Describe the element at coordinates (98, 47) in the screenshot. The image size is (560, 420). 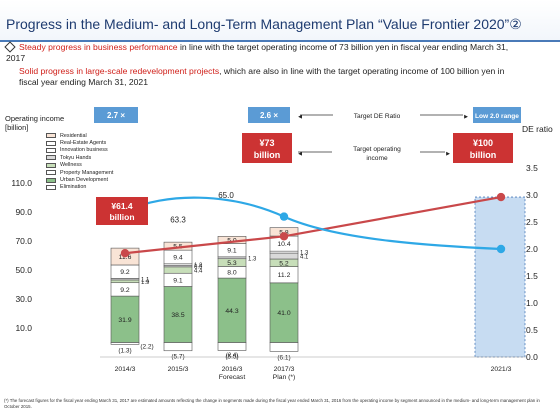
I see `bullet-1-highlight: Steady progress in business performance` at that location.